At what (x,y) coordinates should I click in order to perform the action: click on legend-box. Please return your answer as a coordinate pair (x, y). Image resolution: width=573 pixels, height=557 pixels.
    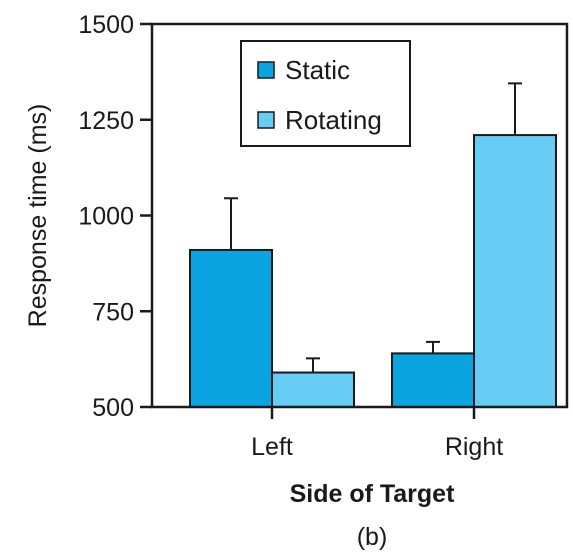
    Looking at the image, I should click on (325, 93).